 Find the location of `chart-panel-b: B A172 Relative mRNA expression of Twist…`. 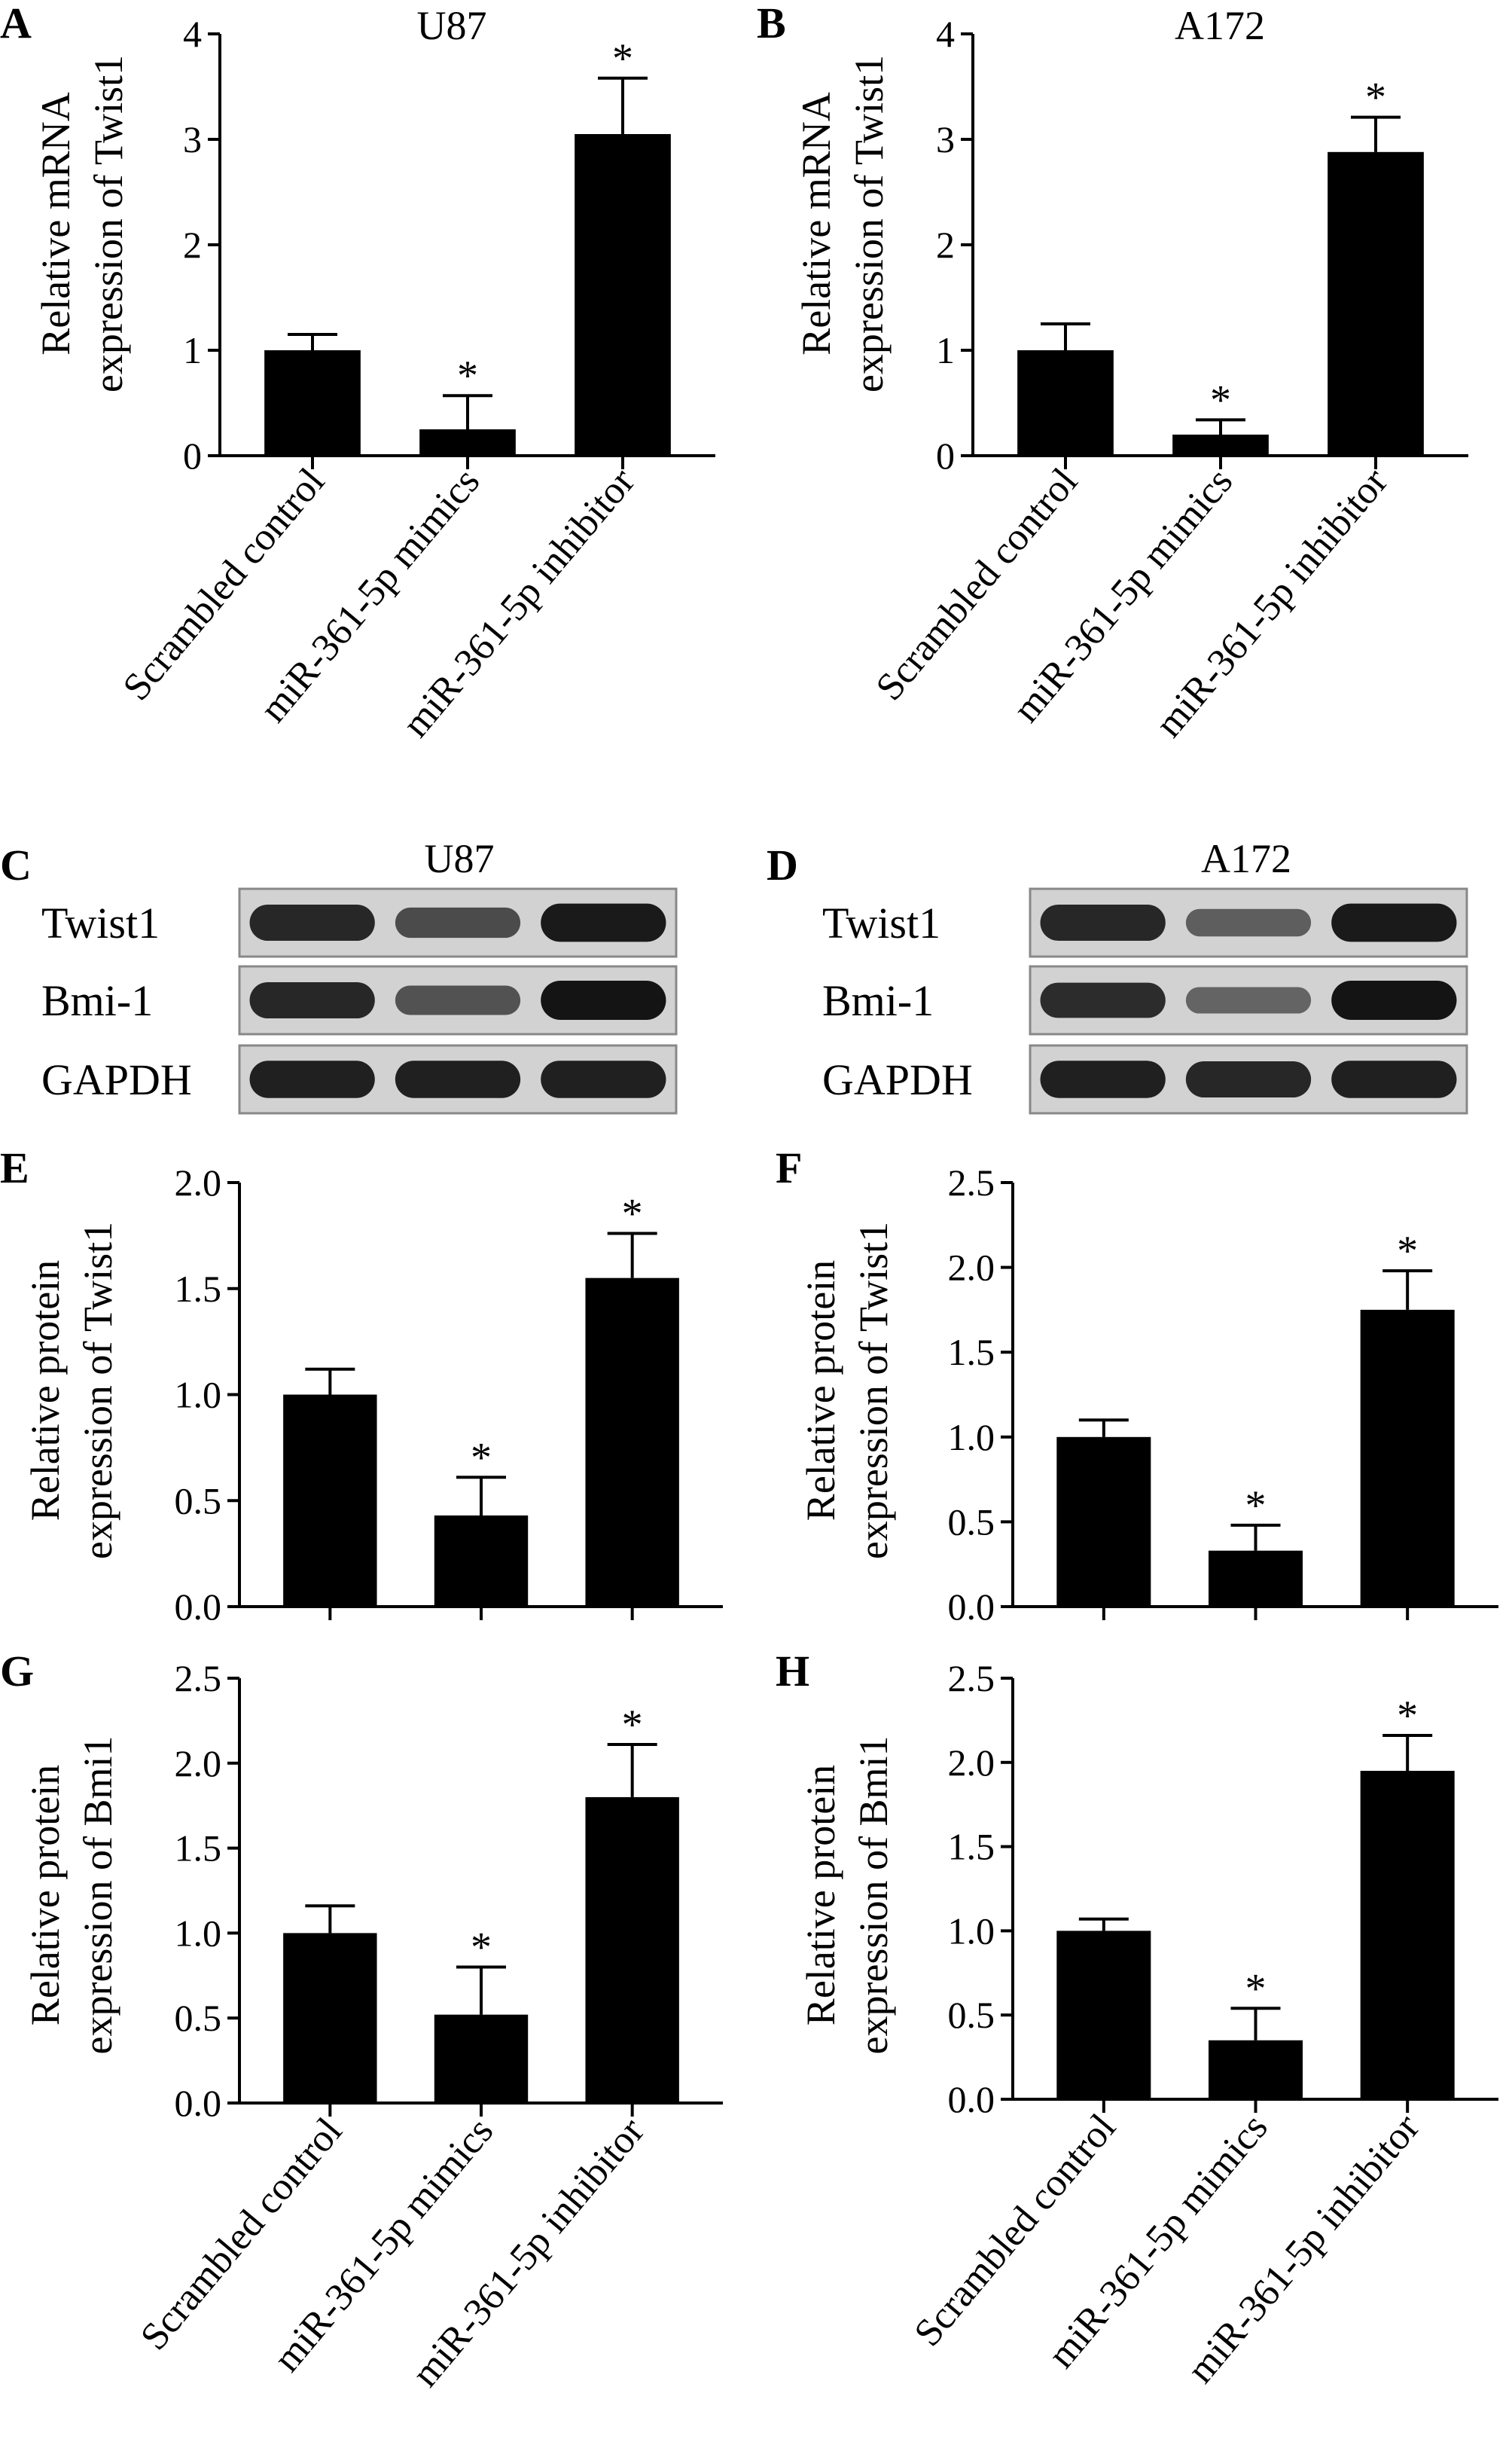

chart-panel-b: B A172 Relative mRNA expression of Twist… is located at coordinates (1112, 373).